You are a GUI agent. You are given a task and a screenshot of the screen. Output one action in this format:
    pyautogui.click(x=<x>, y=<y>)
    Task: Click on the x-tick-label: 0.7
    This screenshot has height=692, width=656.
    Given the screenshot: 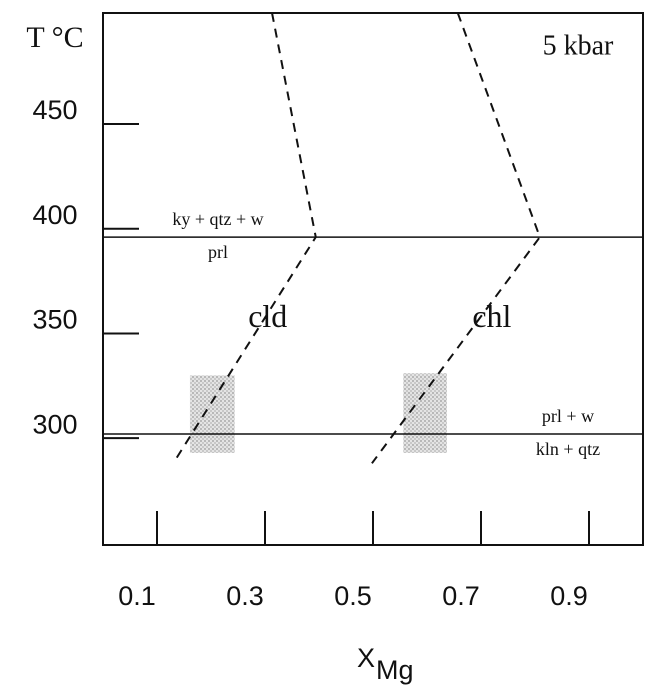 What is the action you would take?
    pyautogui.click(x=461, y=596)
    